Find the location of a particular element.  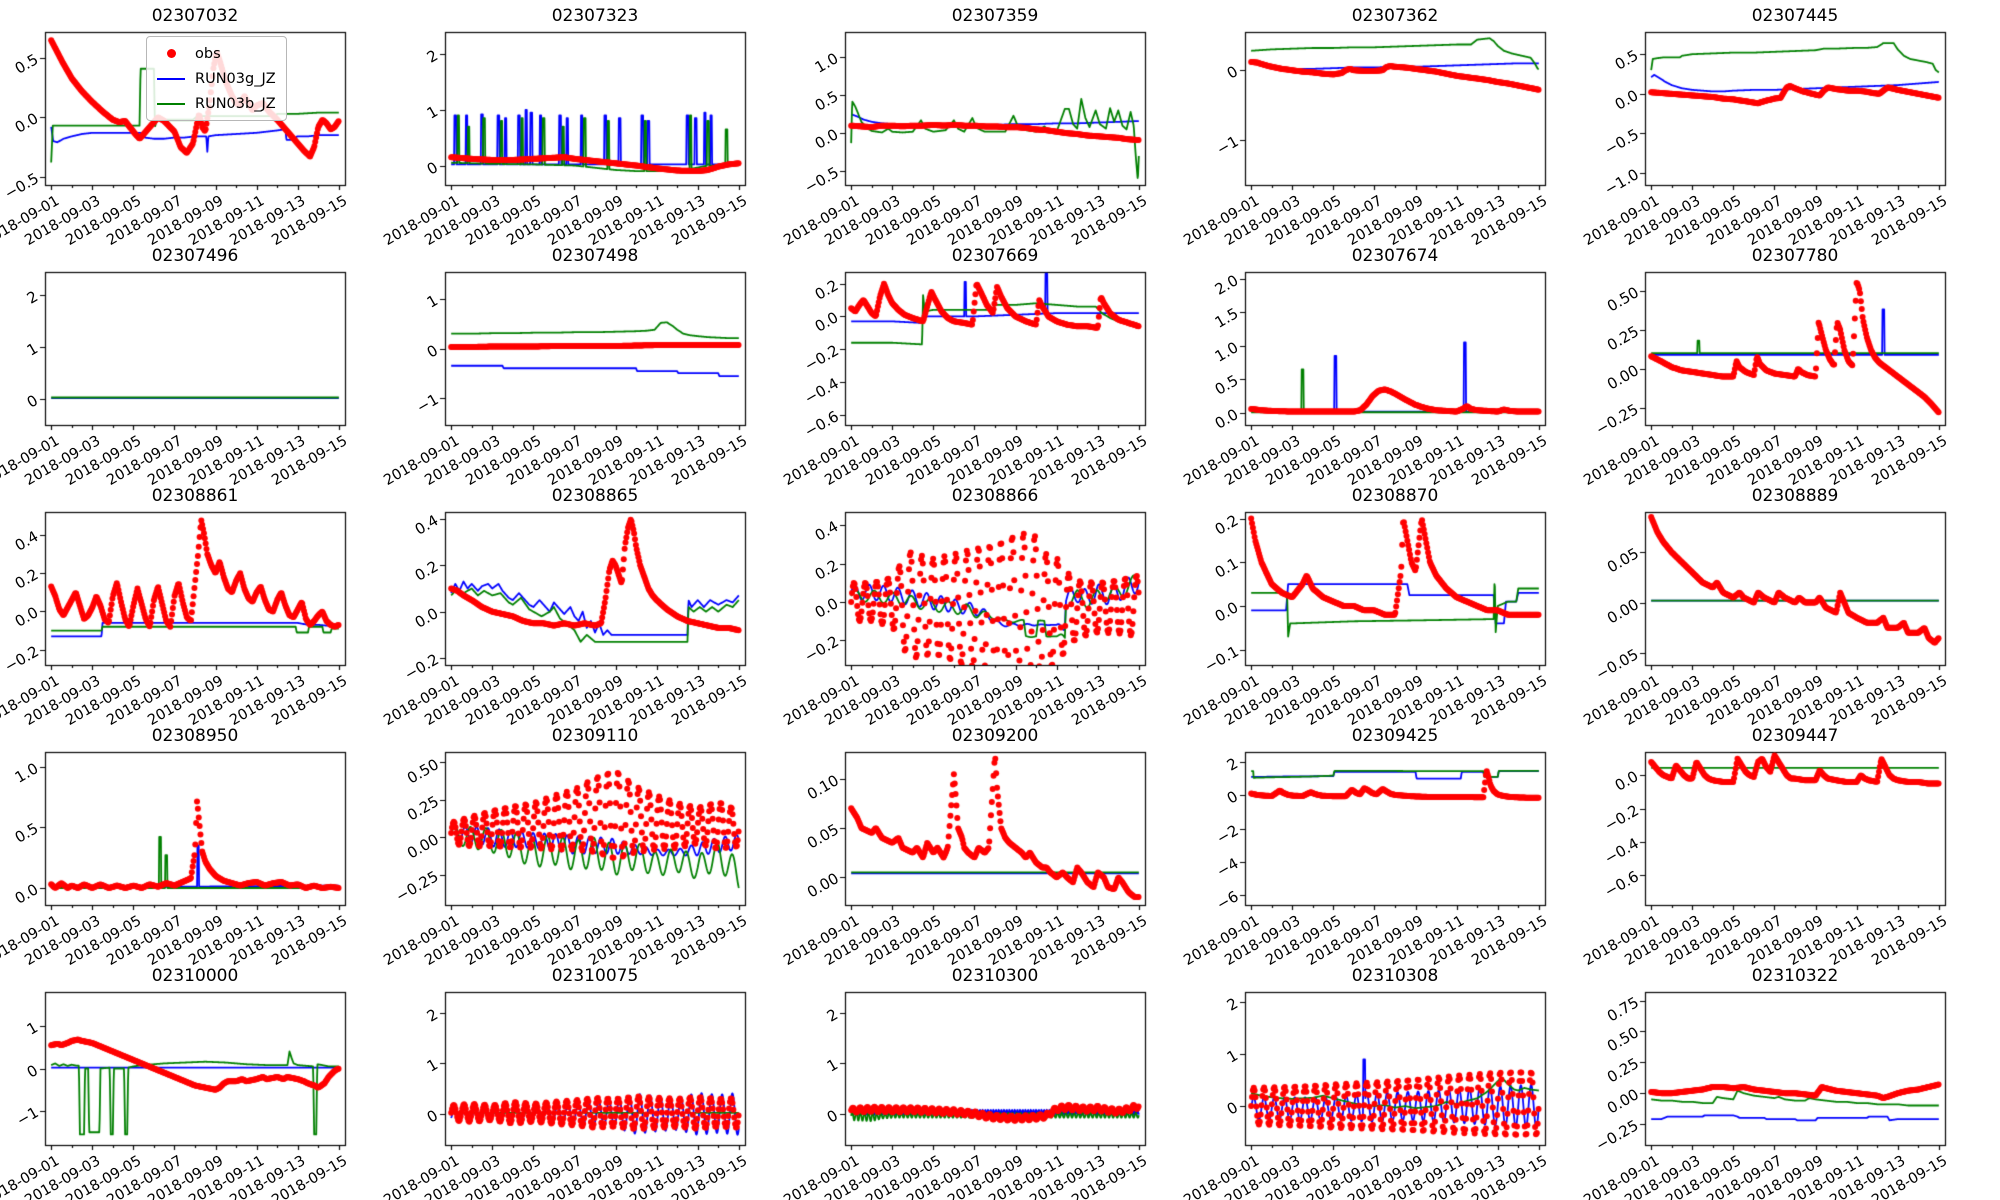

subplot-title: 02307359 is located at coordinates (995, 16).